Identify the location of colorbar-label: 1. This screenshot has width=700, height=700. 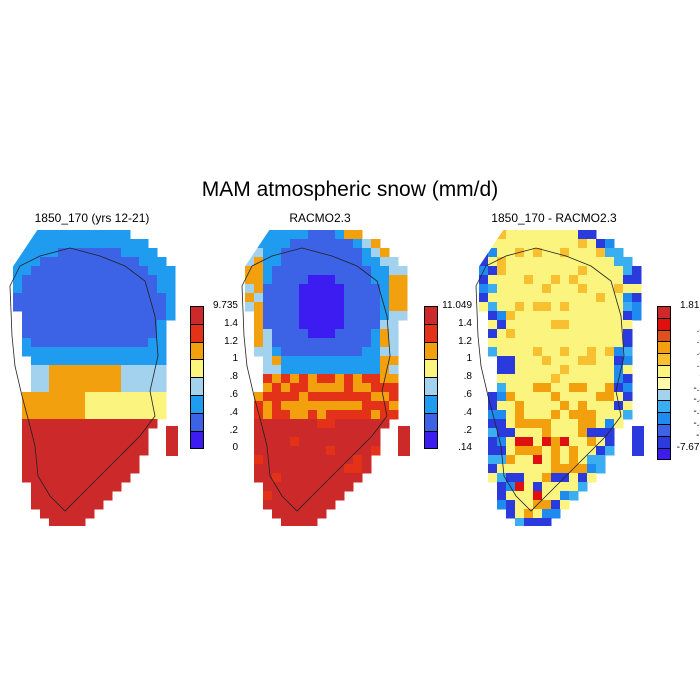
(235, 359).